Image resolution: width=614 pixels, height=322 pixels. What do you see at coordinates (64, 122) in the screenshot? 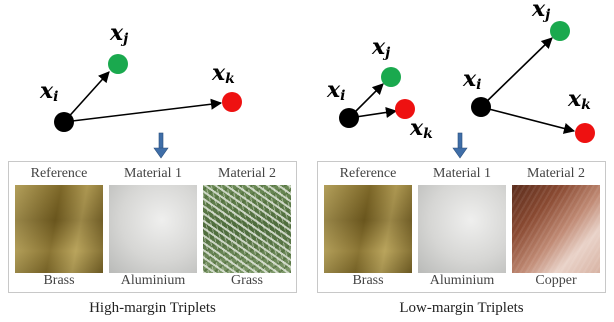
I see `node-xi-left` at bounding box center [64, 122].